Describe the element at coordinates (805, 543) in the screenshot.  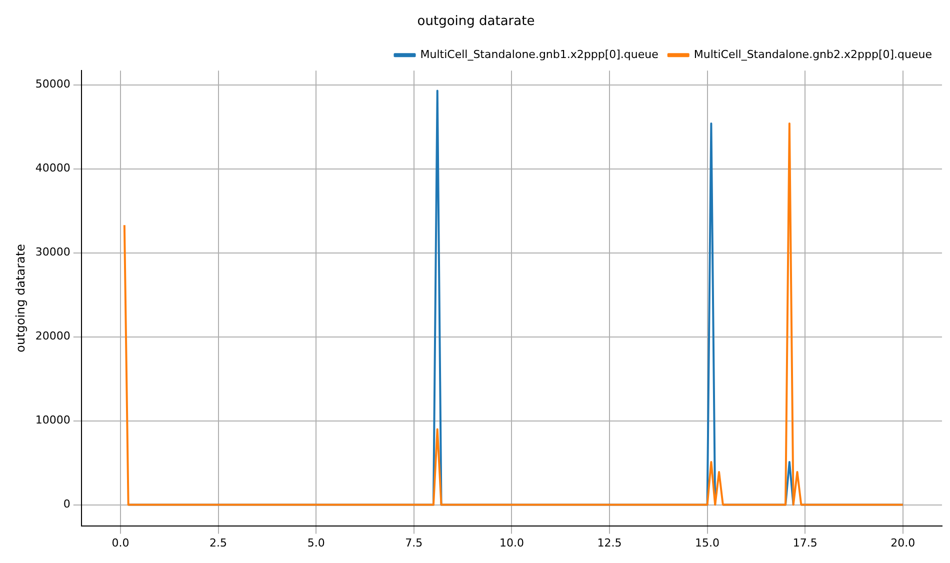
I see `x-tick-label: 17.5` at that location.